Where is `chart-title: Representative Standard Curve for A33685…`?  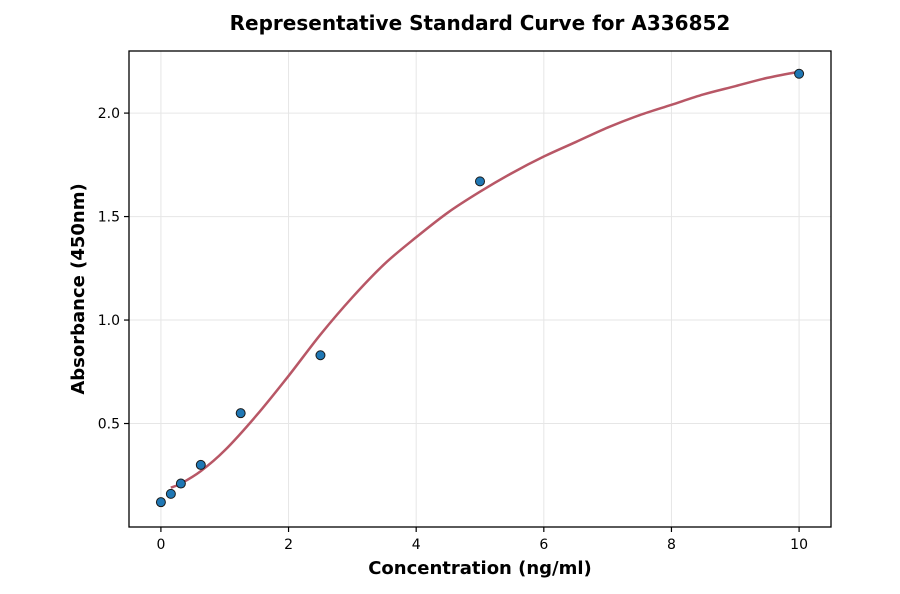 chart-title: Representative Standard Curve for A33685… is located at coordinates (480, 23).